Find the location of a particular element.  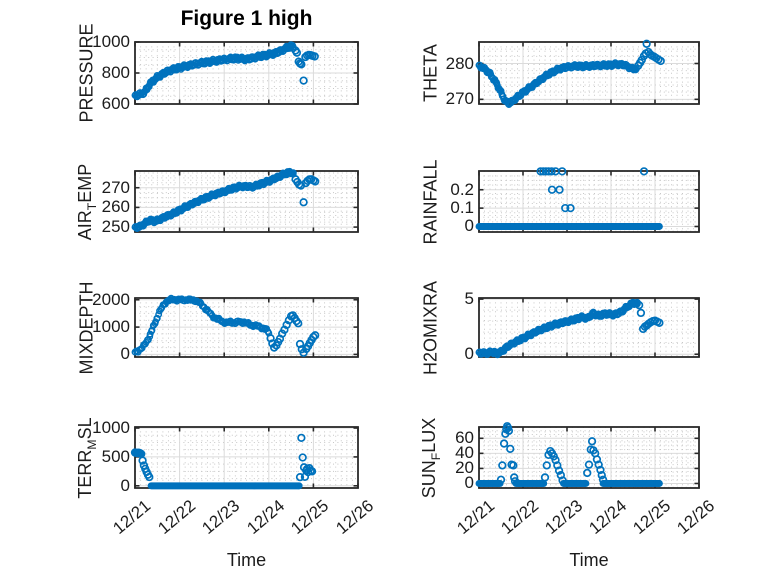

subplot-terr_msl is located at coordinates (244, 458).